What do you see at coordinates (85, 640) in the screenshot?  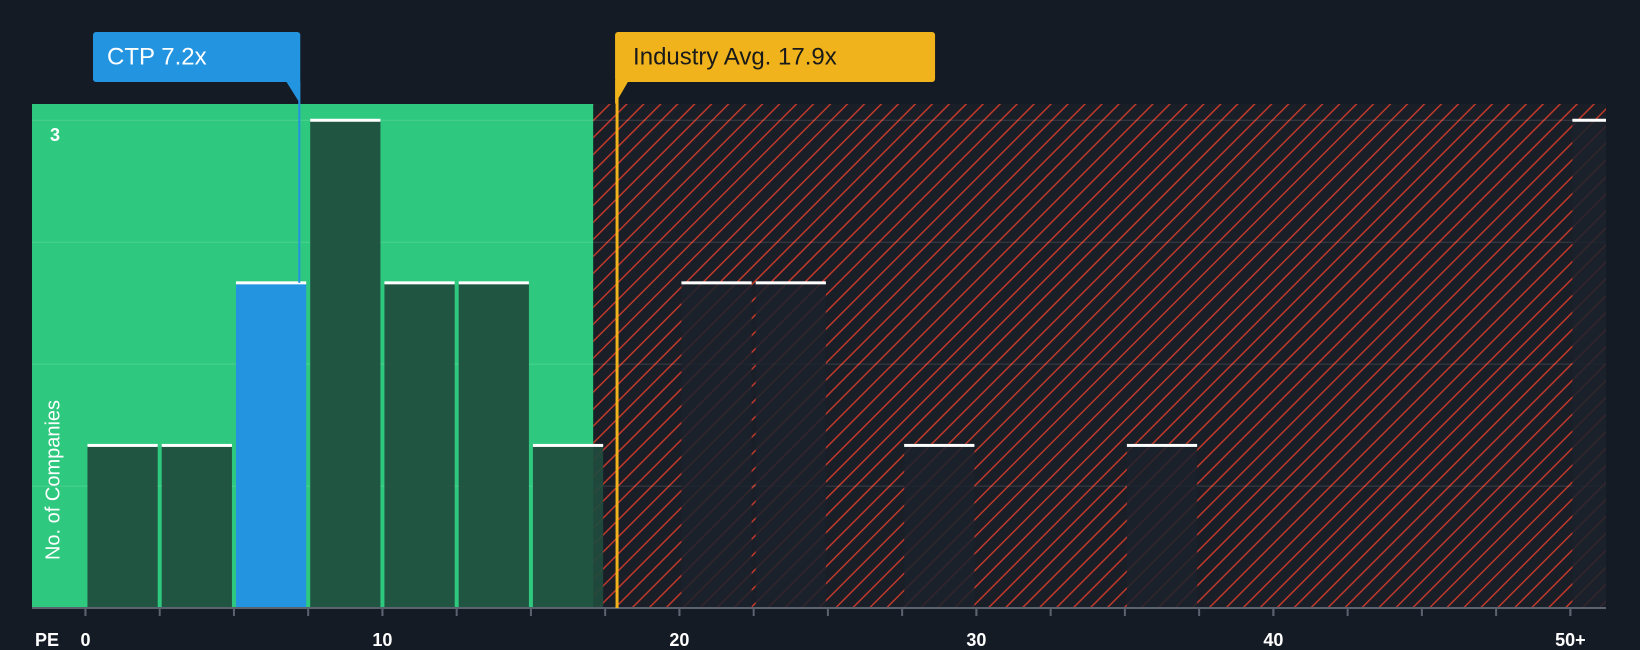 I see `x-tick-label: 0` at bounding box center [85, 640].